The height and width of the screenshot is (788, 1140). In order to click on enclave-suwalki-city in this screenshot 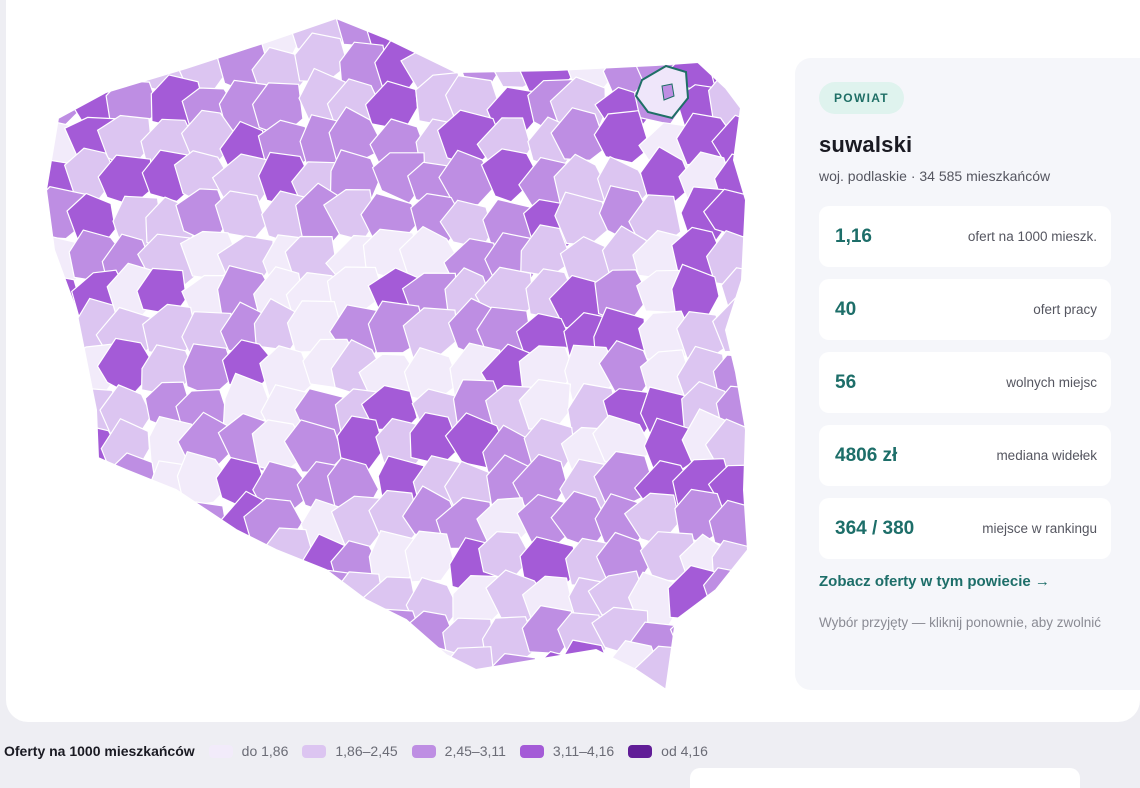, I will do `click(668, 92)`.